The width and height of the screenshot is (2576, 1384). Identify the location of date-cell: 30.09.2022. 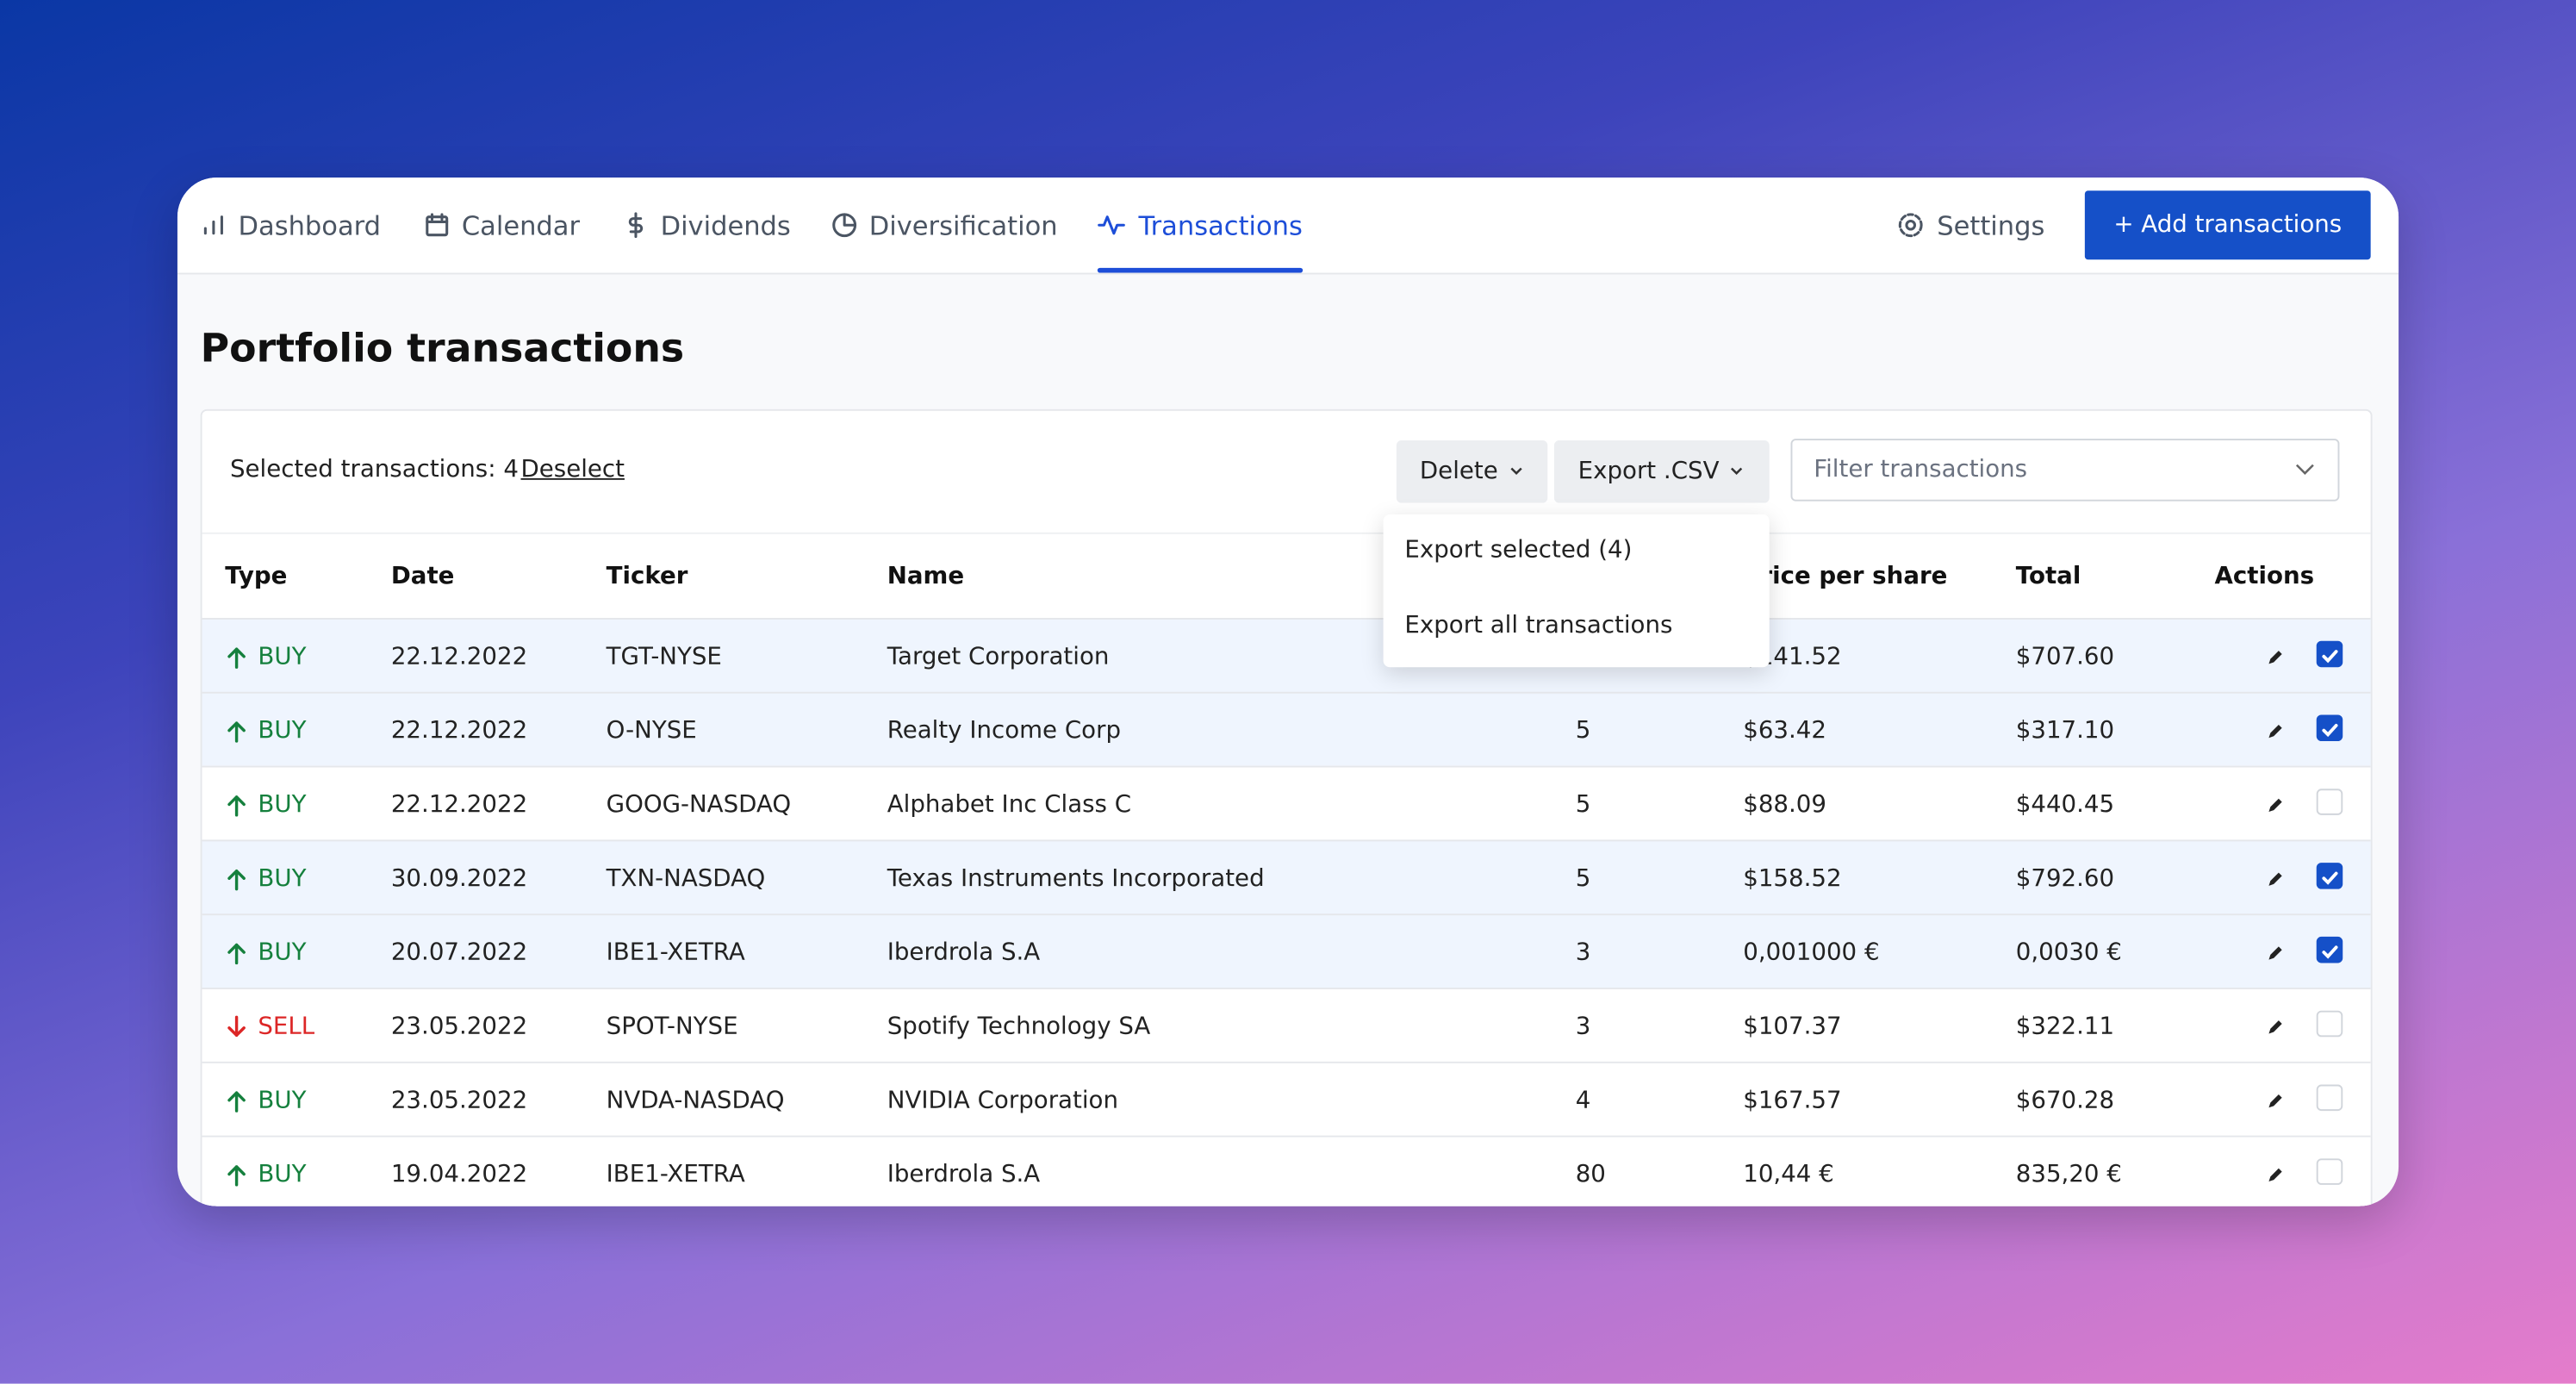
(459, 878).